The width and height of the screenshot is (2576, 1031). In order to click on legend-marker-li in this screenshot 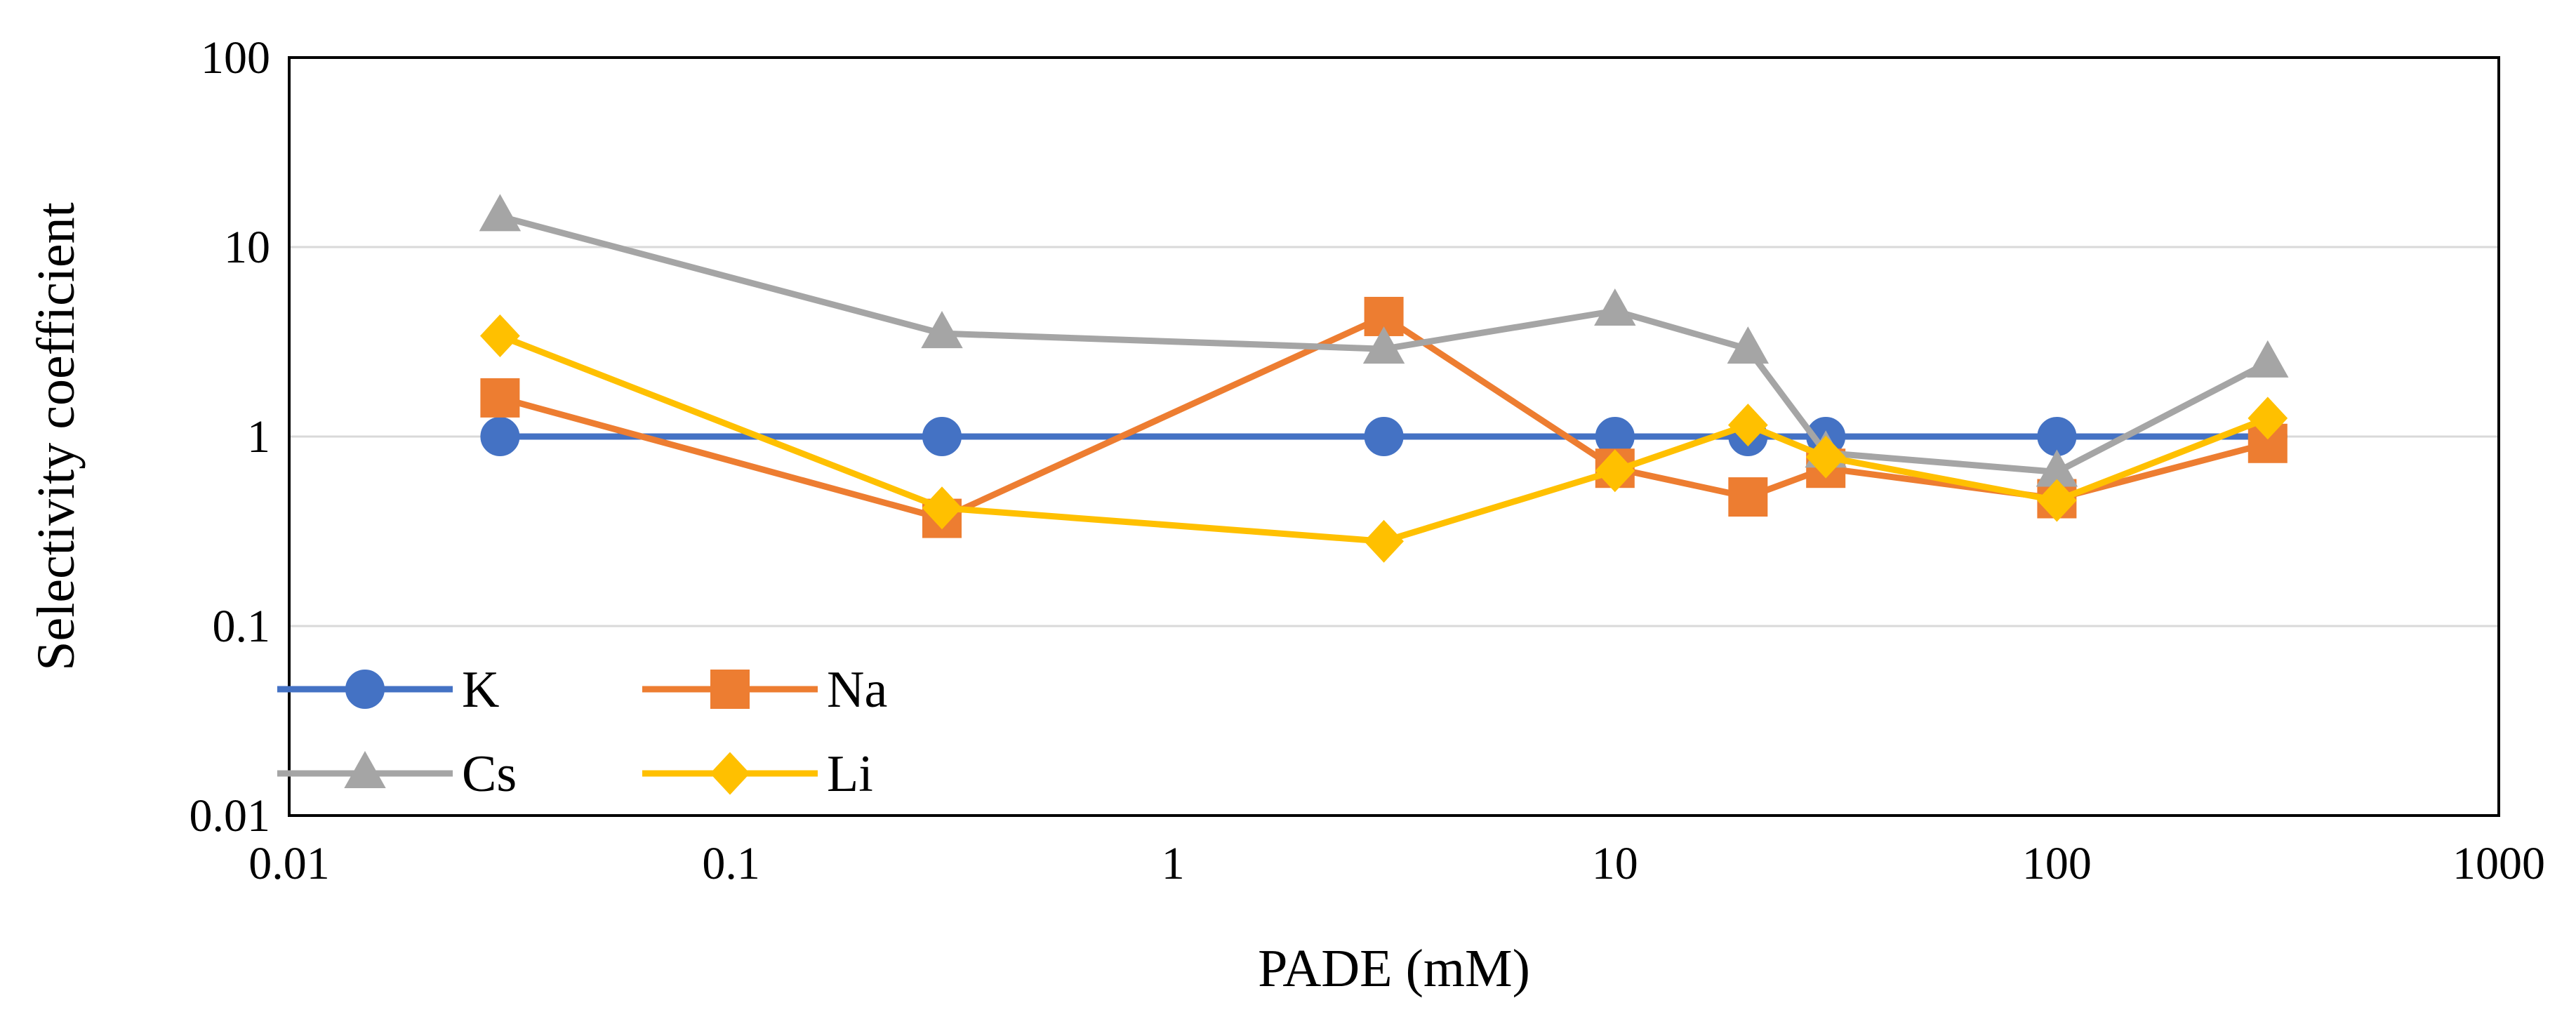, I will do `click(730, 773)`.